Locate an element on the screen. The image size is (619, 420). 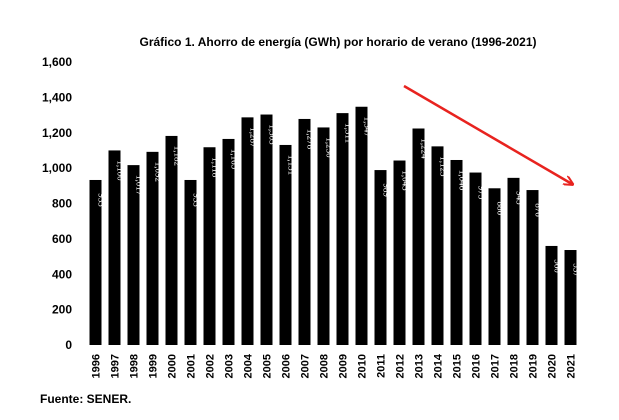
x-tick-label: 2011 is located at coordinates (382, 366).